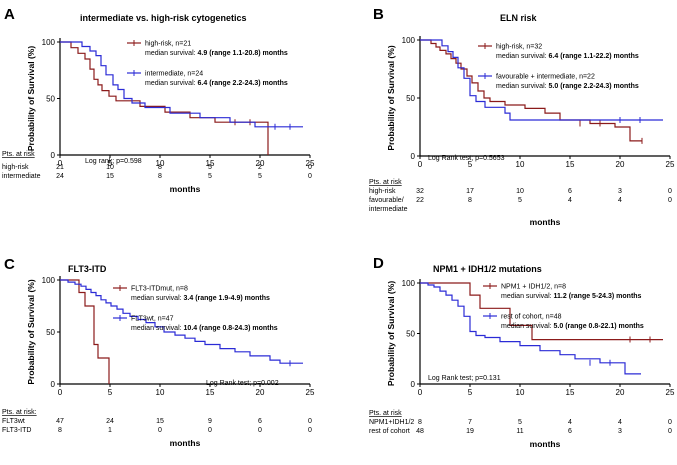  Describe the element at coordinates (168, 44) in the screenshot. I see `legend-entry-name: high-risk, n=21` at that location.